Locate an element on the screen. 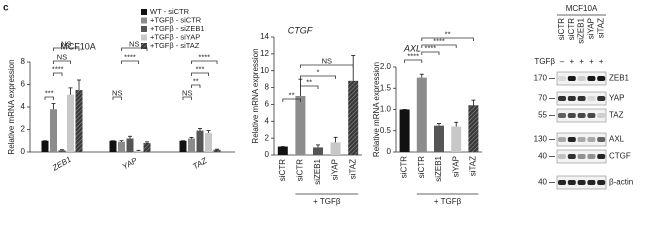  protein-label: ZEB1 is located at coordinates (619, 78).